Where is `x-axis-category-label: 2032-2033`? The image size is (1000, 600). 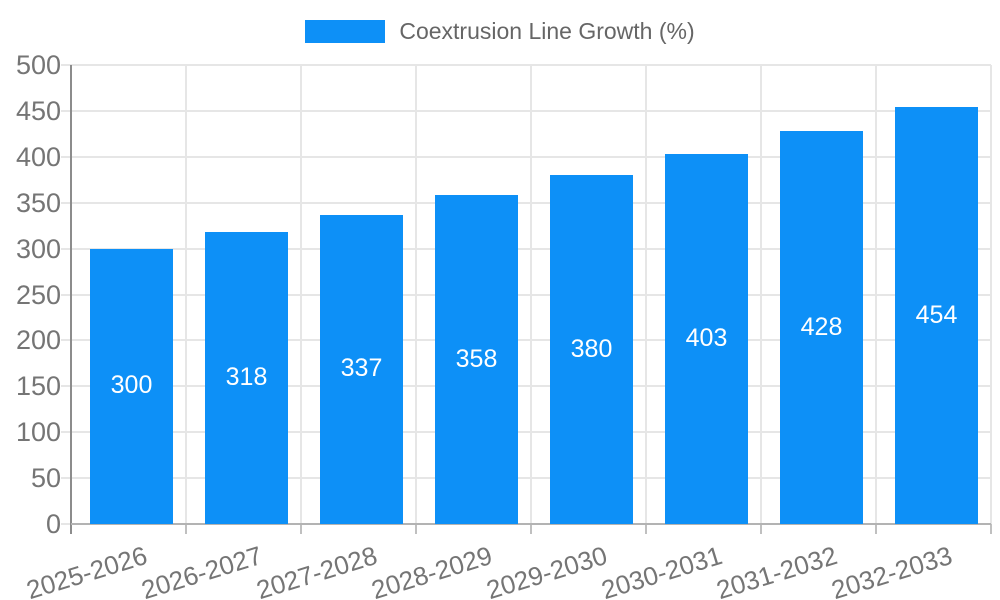 x-axis-category-label: 2032-2033 is located at coordinates (892, 570).